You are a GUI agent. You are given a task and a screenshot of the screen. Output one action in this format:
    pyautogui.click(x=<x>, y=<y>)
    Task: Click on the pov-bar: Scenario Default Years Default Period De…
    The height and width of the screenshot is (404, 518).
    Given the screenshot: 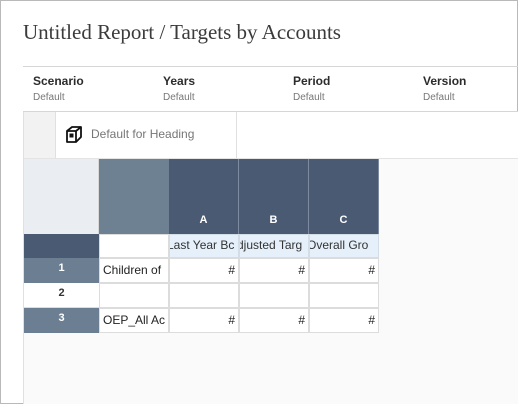 What is the action you would take?
    pyautogui.click(x=270, y=89)
    